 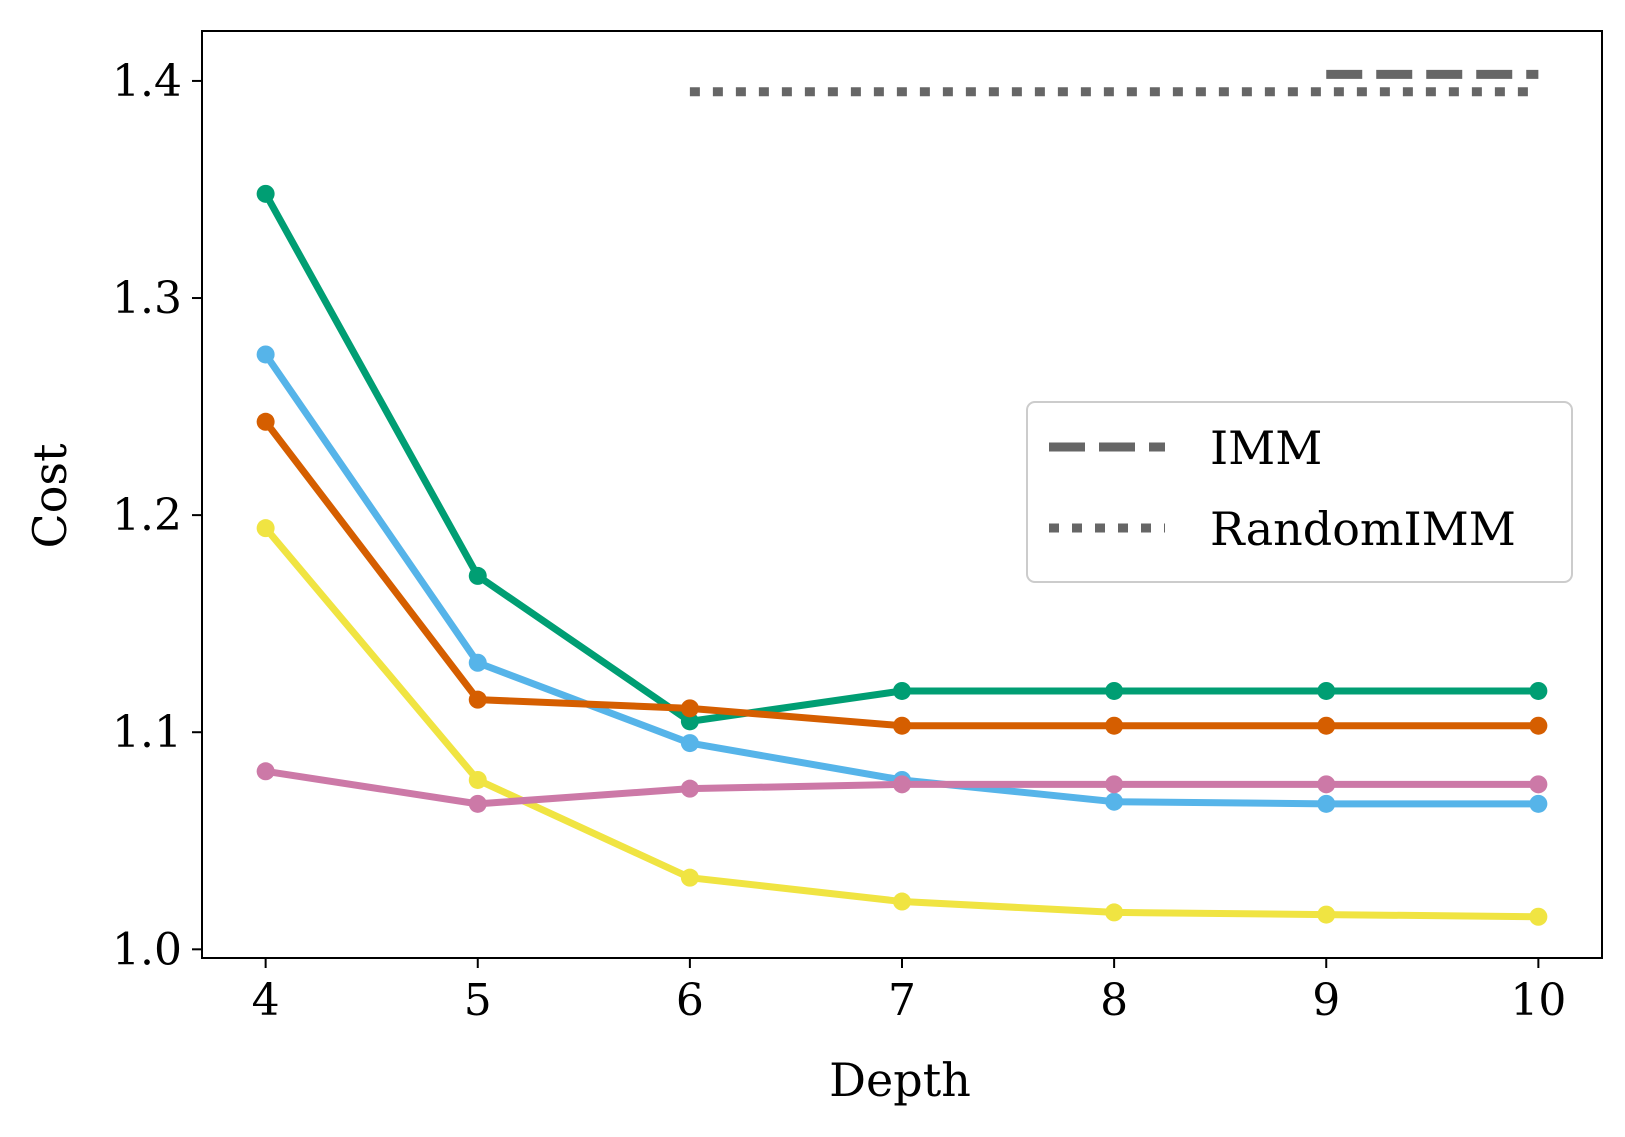 What do you see at coordinates (690, 1000) in the screenshot?
I see `x-tick-label: 6` at bounding box center [690, 1000].